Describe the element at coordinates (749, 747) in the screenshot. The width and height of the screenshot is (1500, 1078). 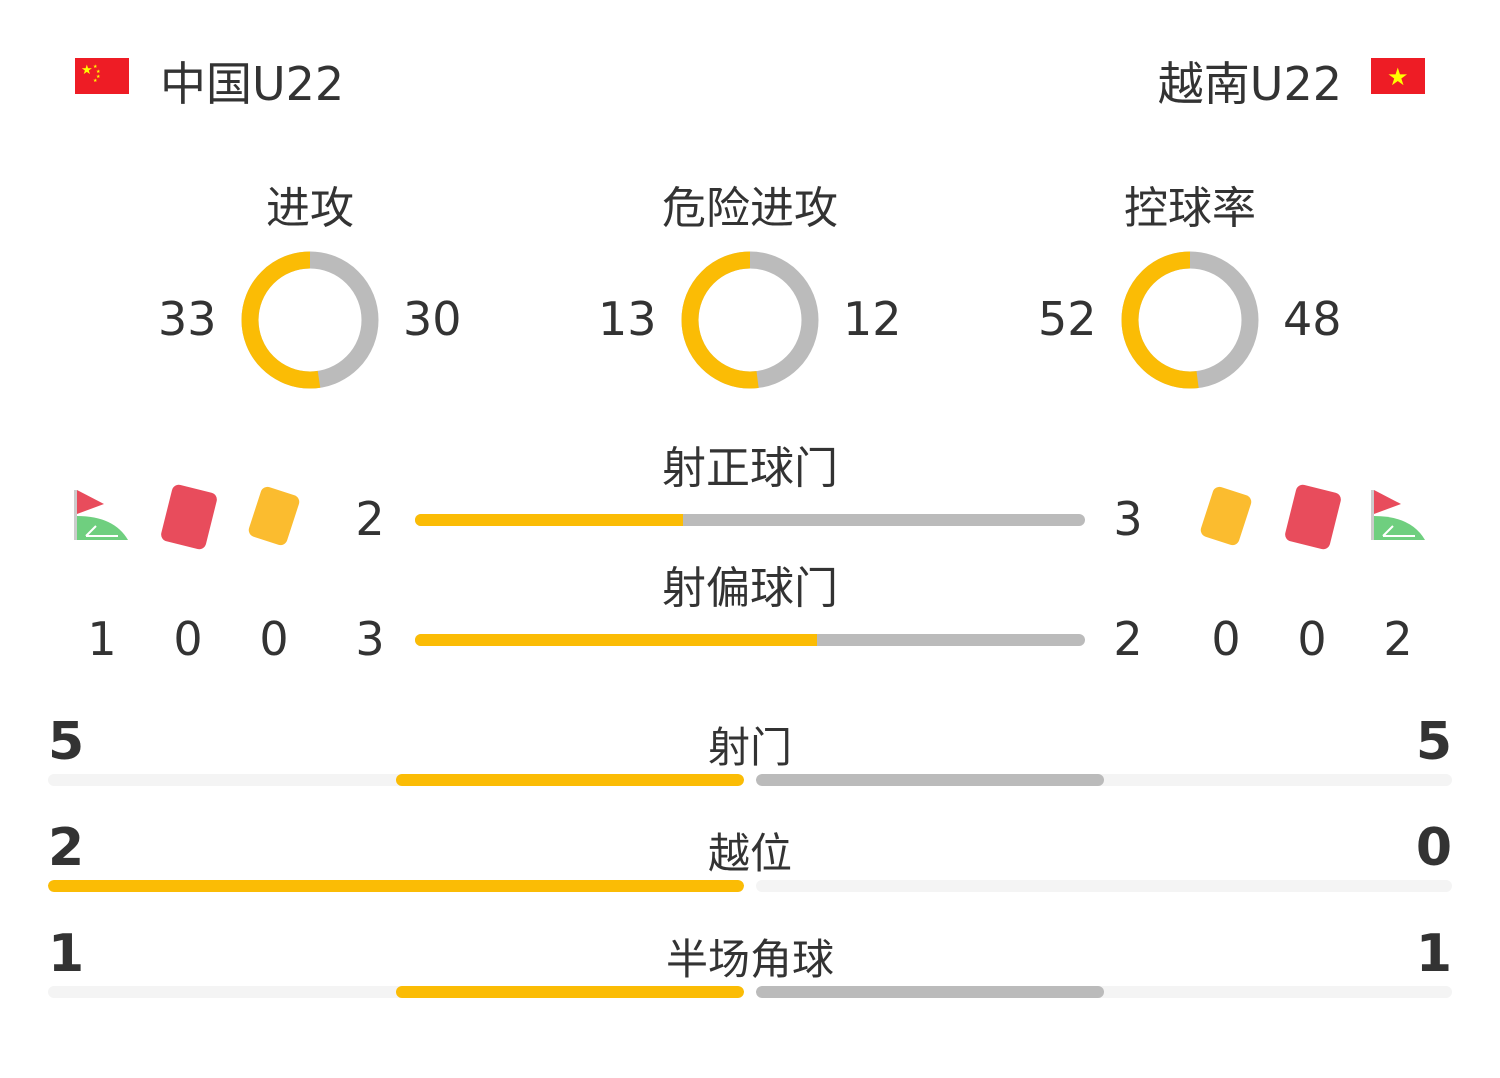
I see `bar-title: 射门` at that location.